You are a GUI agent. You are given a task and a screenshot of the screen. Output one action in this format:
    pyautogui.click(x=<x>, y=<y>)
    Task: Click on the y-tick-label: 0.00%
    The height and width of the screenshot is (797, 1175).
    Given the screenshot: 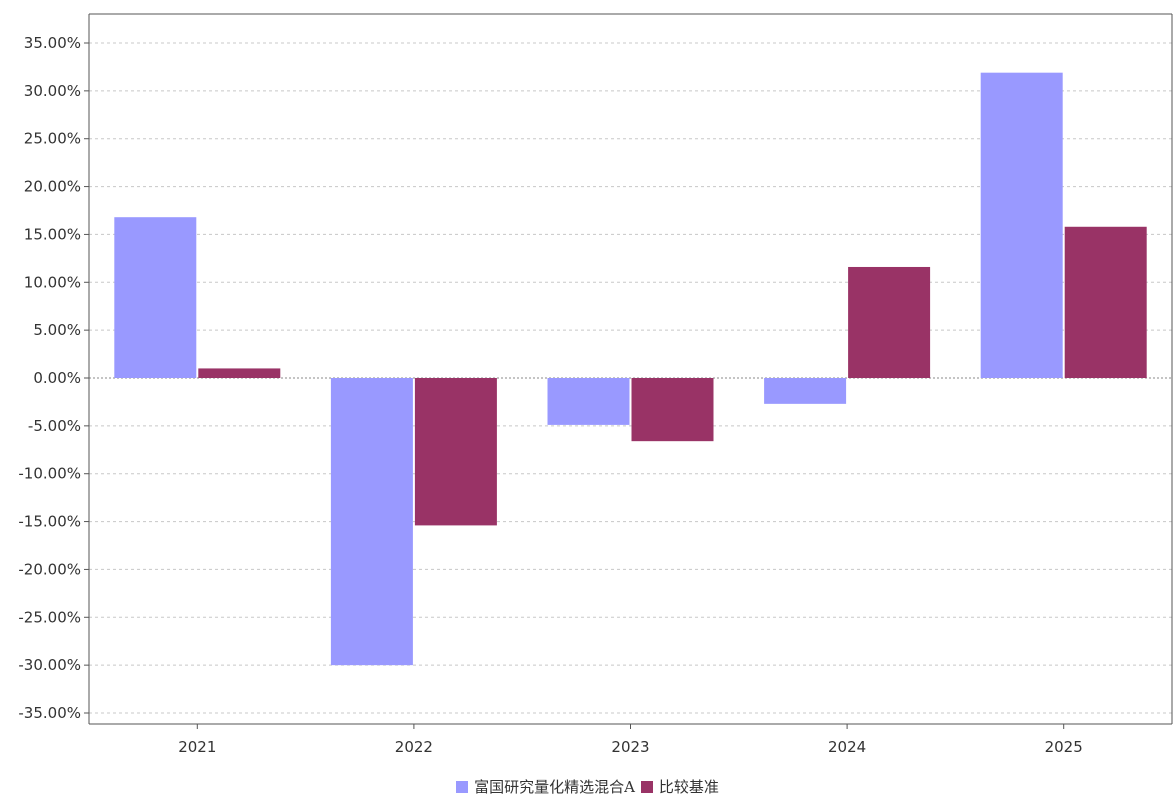 What is the action you would take?
    pyautogui.click(x=57, y=378)
    